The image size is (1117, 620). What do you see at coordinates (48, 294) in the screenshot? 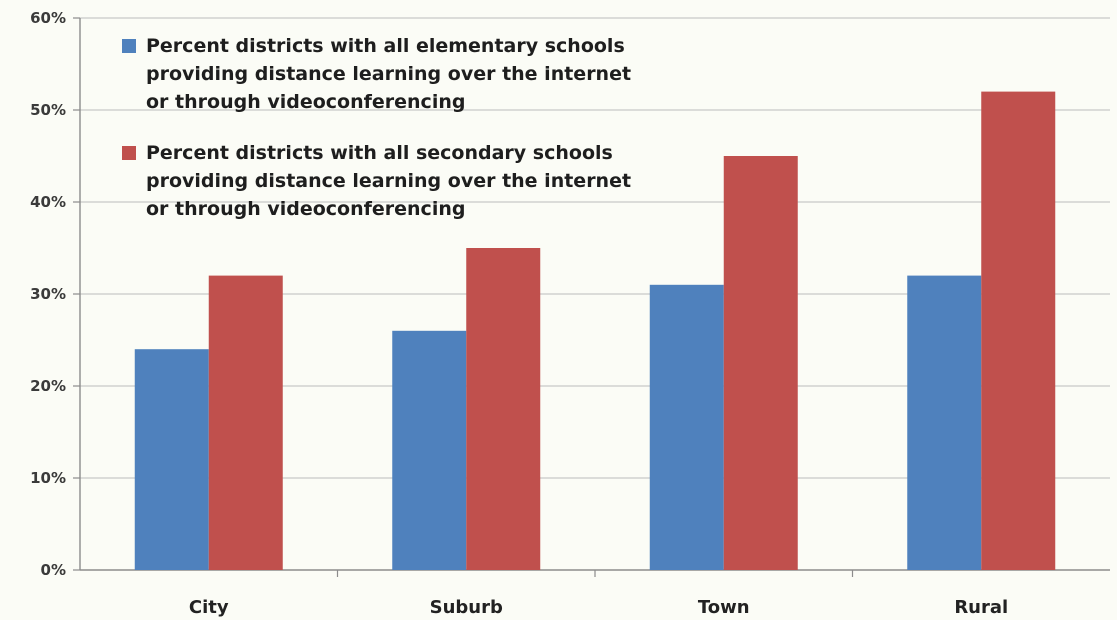
I see `y-tick-label: 30%` at bounding box center [48, 294].